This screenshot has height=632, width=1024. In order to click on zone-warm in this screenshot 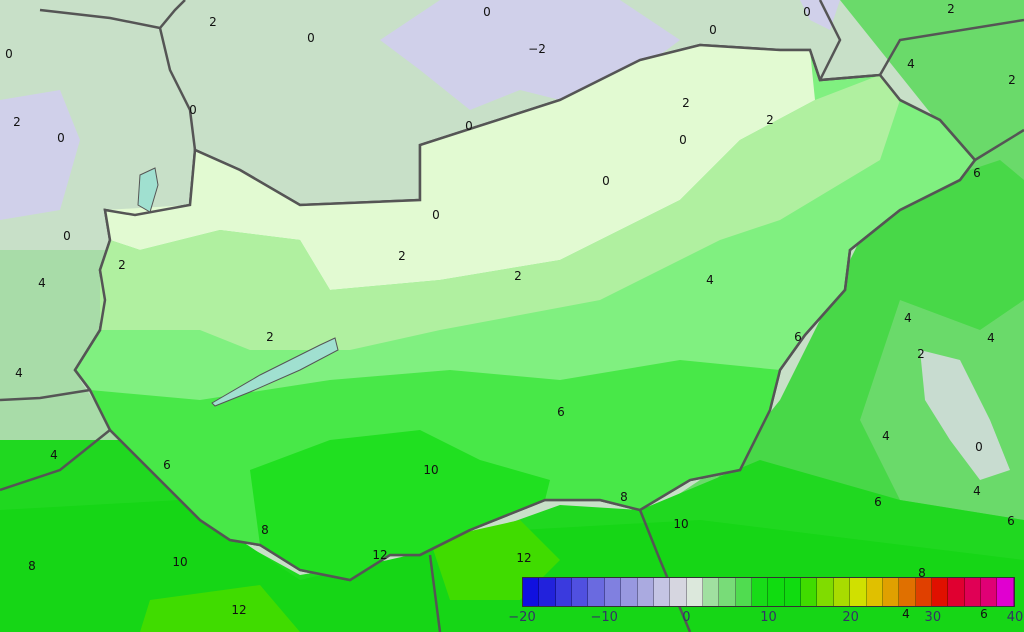, I will do `click(400, 505)`.